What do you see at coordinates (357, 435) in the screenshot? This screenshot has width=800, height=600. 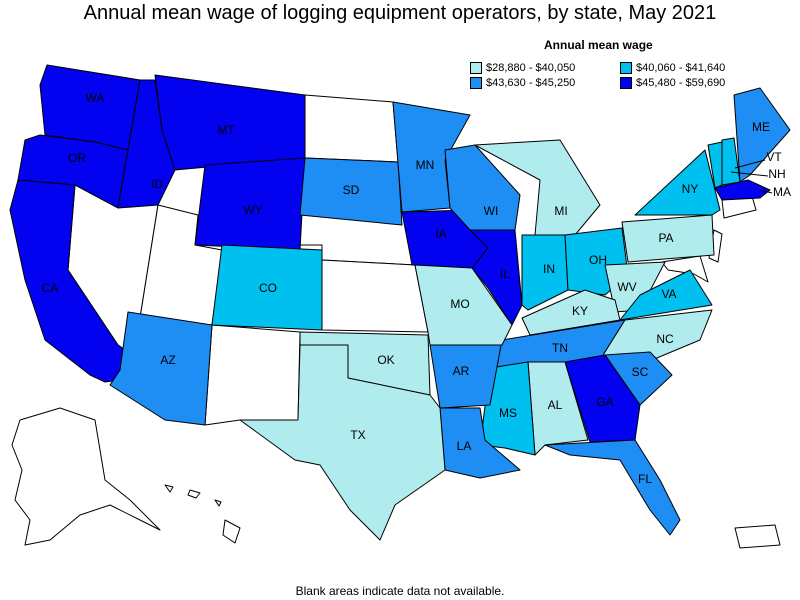 I see `state-label-tx: TX` at bounding box center [357, 435].